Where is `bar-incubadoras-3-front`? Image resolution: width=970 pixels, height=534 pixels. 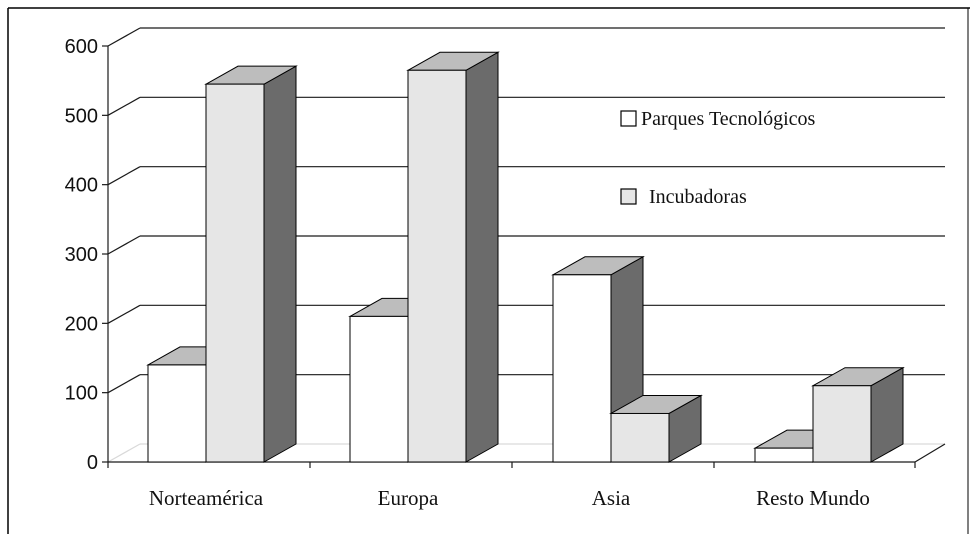
bar-incubadoras-3-front is located at coordinates (842, 424).